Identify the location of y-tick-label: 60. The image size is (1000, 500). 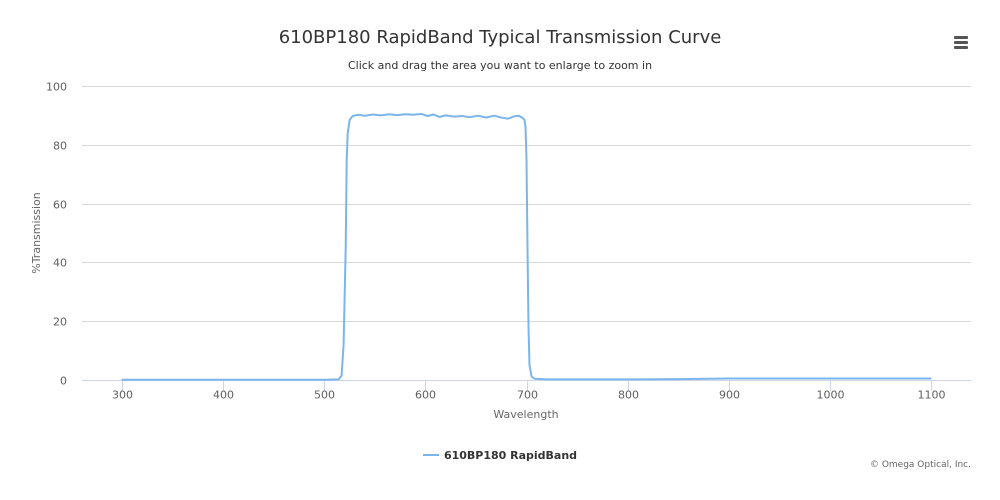
(60, 205).